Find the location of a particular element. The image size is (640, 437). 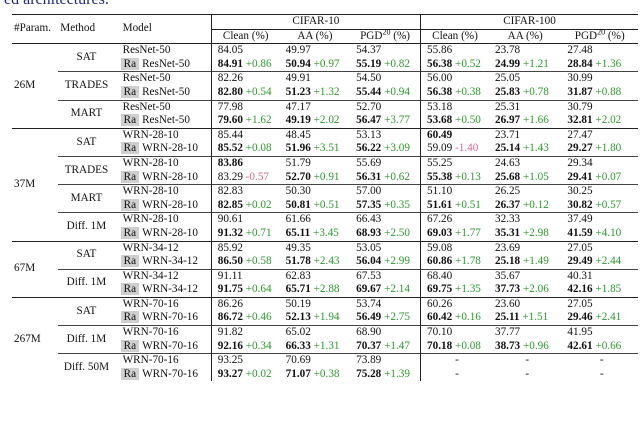

param-cell: 26M is located at coordinates (25, 85).